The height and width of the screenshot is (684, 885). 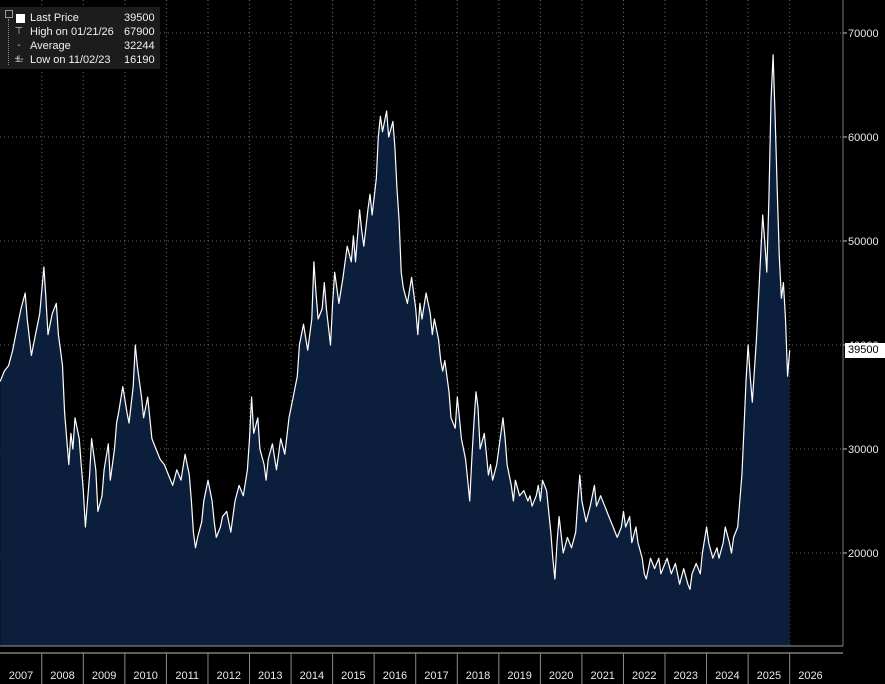 What do you see at coordinates (104, 676) in the screenshot?
I see `x-tick-label: 2009` at bounding box center [104, 676].